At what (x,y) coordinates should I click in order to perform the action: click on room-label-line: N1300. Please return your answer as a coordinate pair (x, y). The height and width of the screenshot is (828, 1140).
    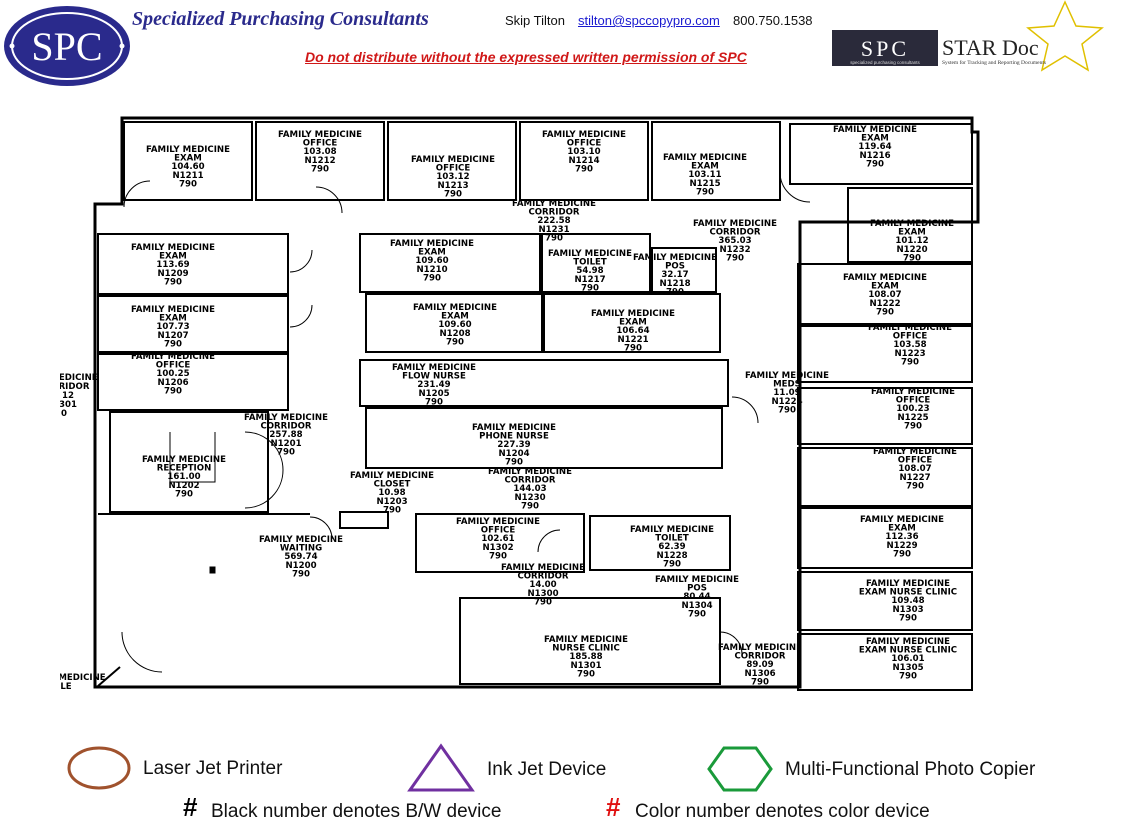
    Looking at the image, I should click on (542, 594).